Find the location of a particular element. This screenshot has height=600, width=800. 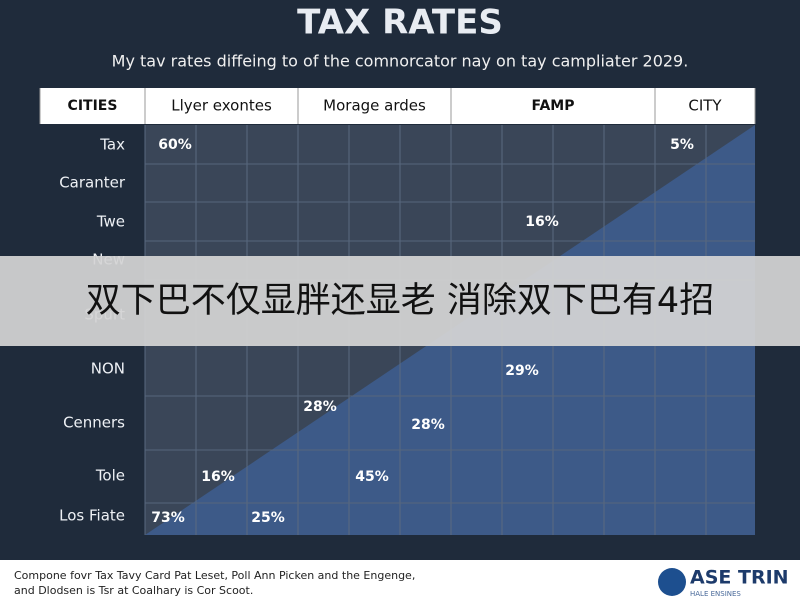

column-header: FAMP is located at coordinates (553, 106).